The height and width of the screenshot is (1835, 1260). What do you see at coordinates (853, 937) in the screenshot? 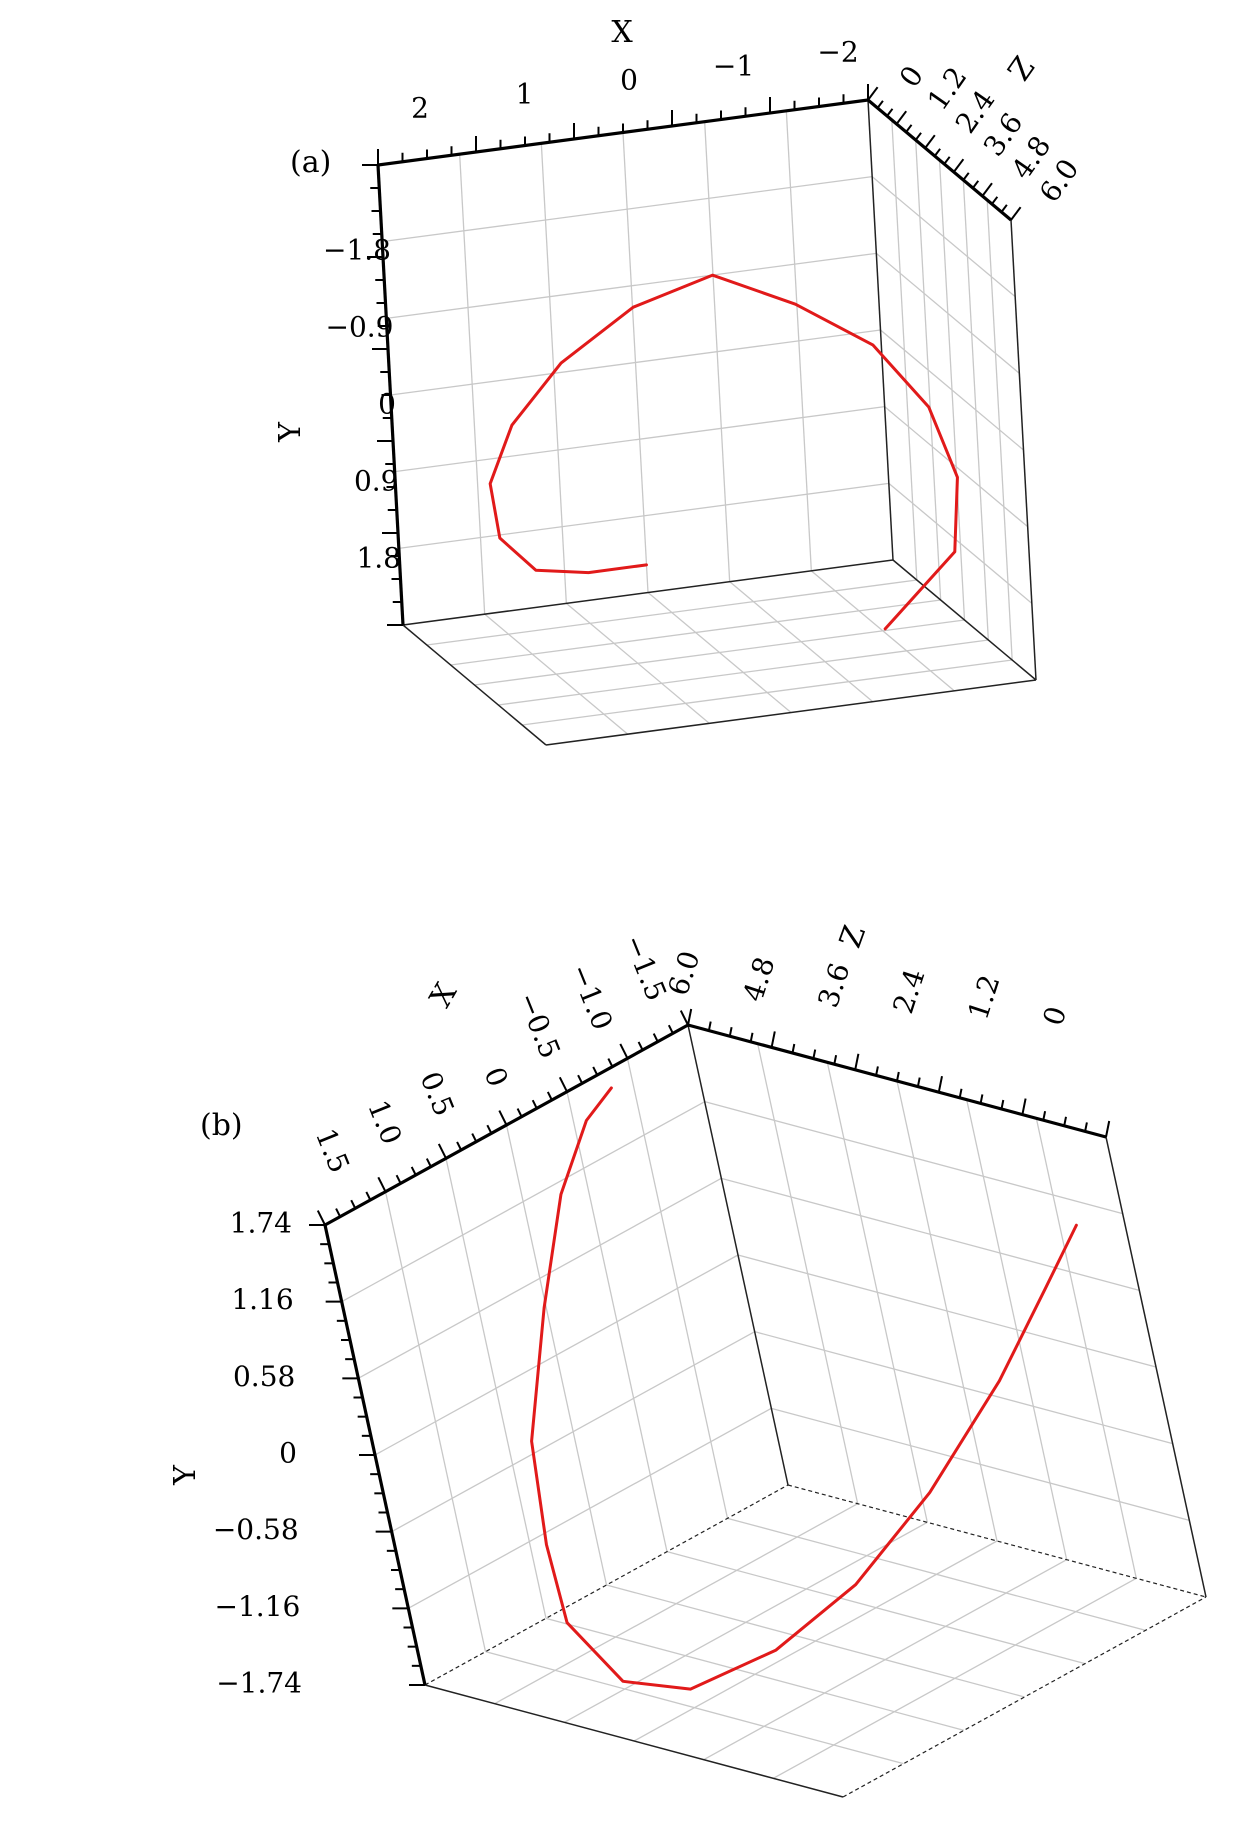
I see `panel-b-z-axis-label: Z` at bounding box center [853, 937].